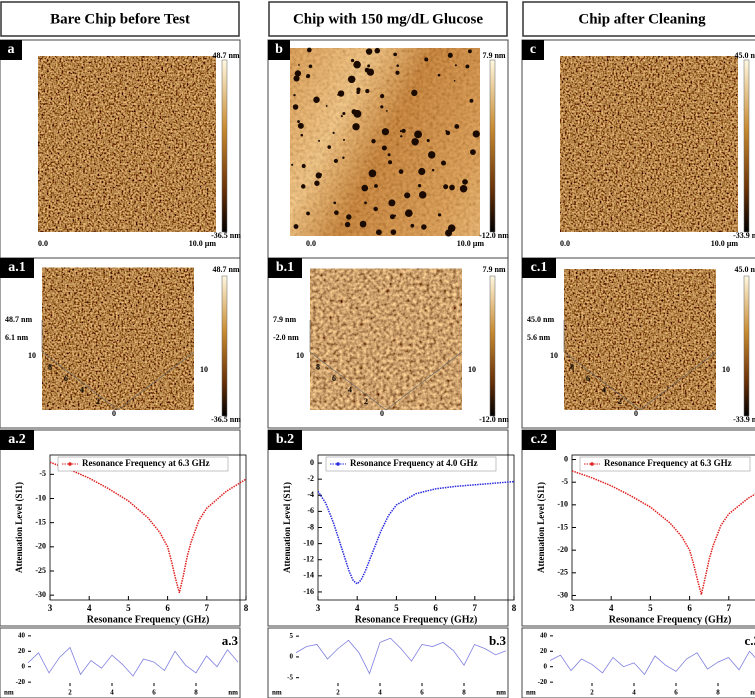  I want to click on y-tick-label: -15, so click(40, 521).